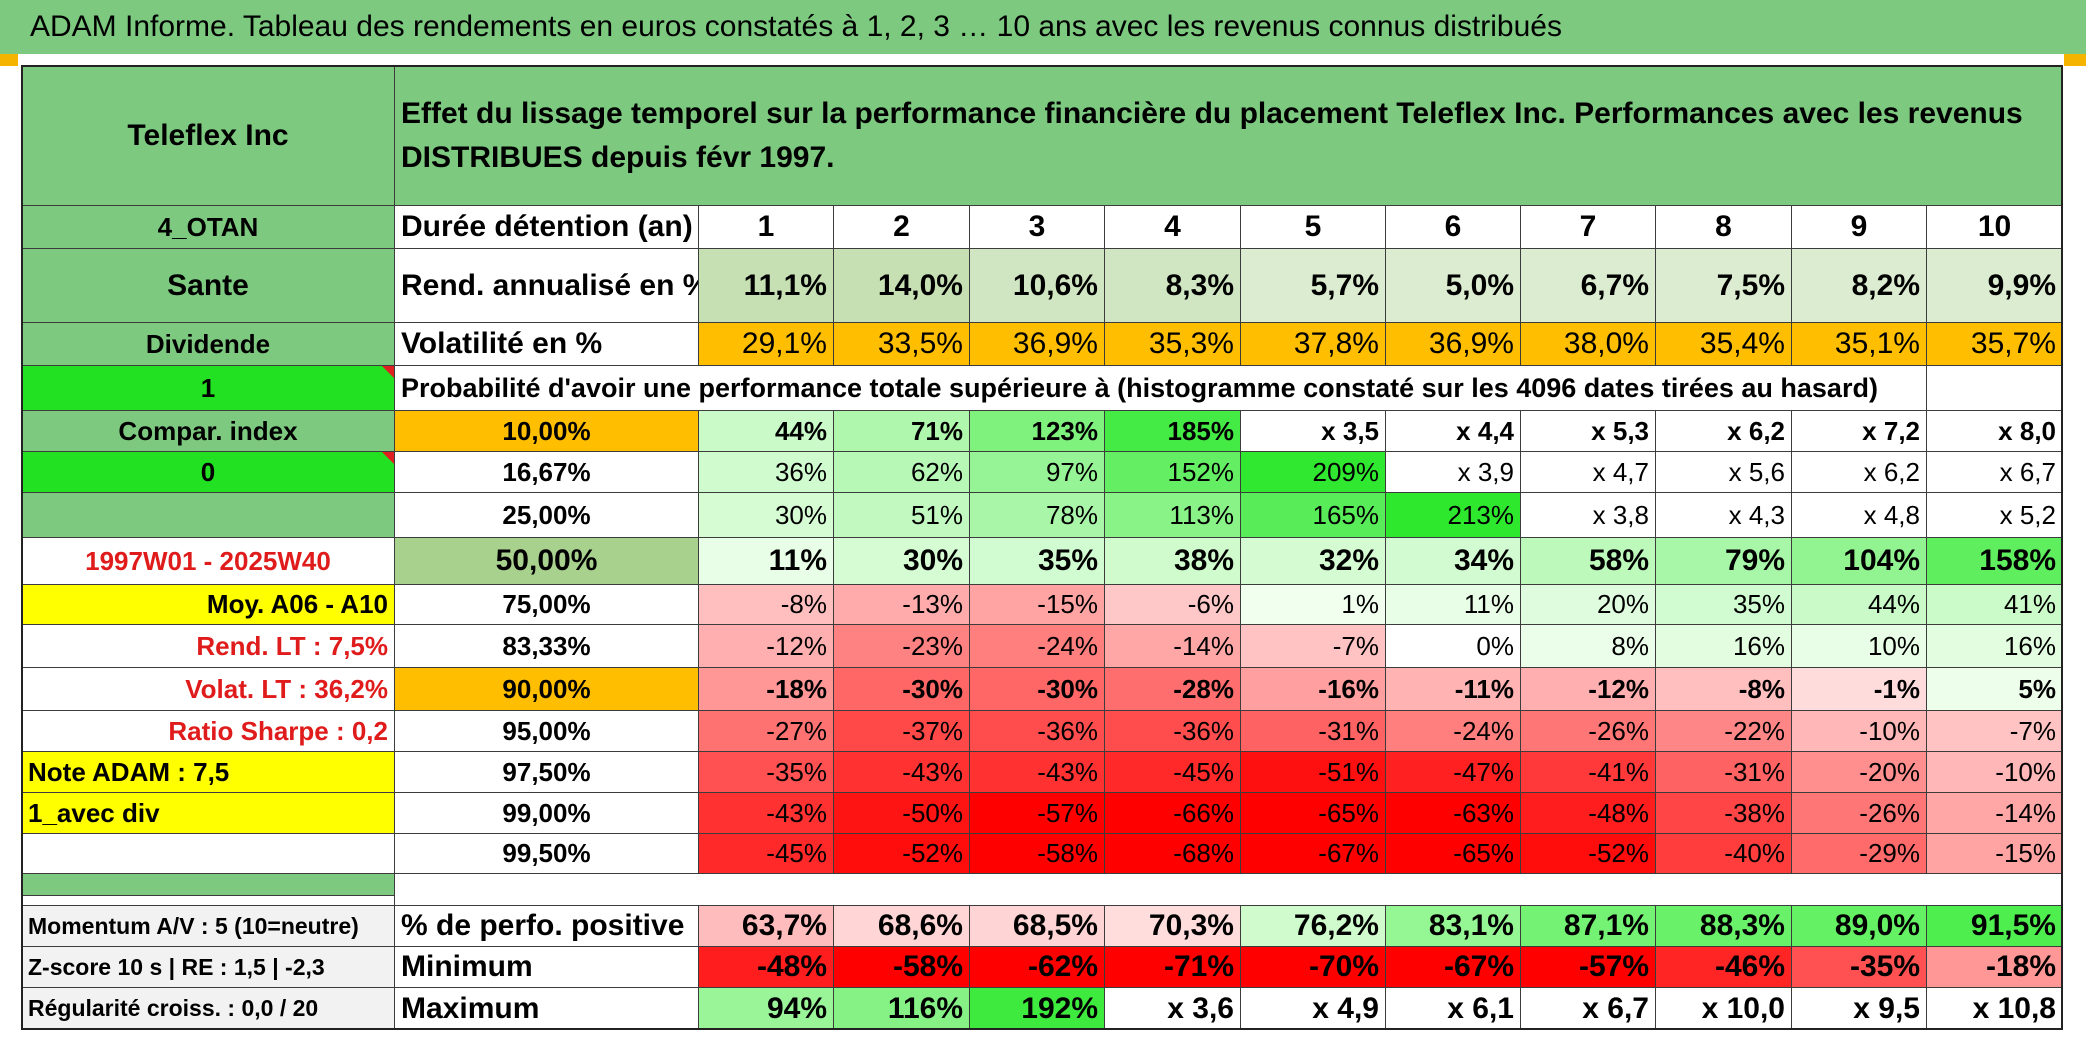 This screenshot has width=2086, height=1044. What do you see at coordinates (1995, 286) in the screenshot?
I see `rend-value: 9,9%` at bounding box center [1995, 286].